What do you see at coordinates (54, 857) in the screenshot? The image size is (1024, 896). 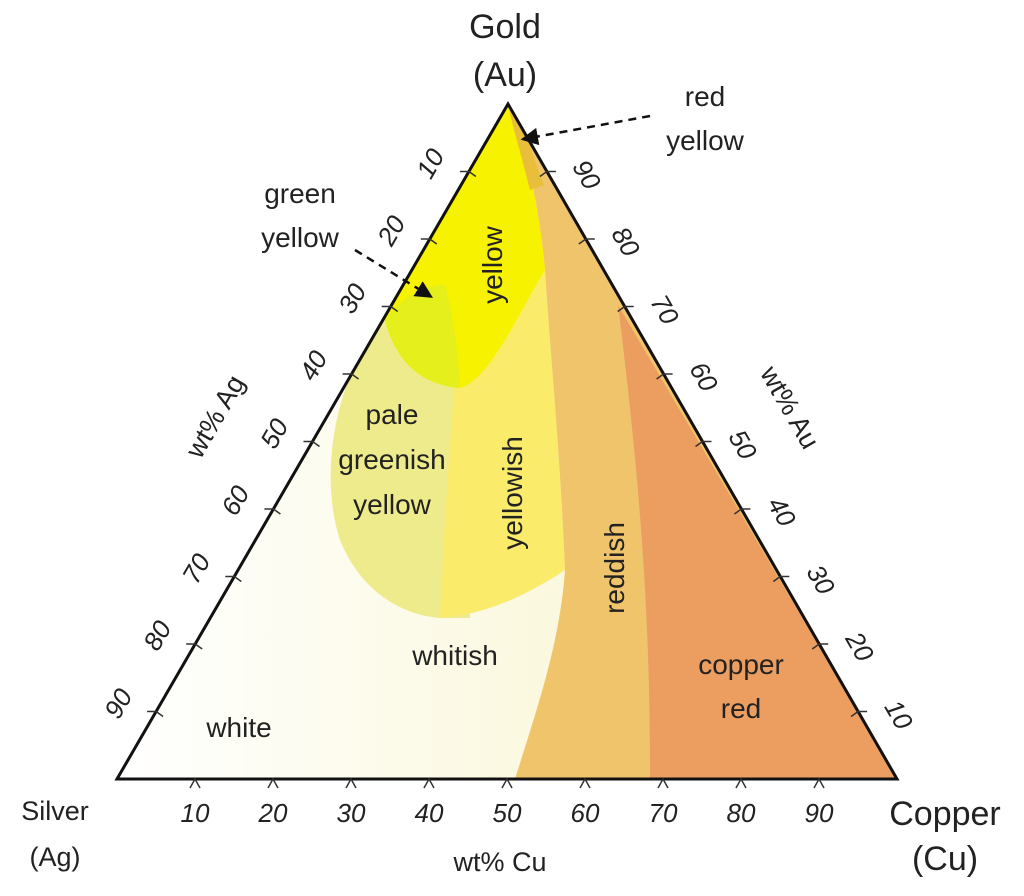 I see `silver-vertex-symbol: (Ag)` at bounding box center [54, 857].